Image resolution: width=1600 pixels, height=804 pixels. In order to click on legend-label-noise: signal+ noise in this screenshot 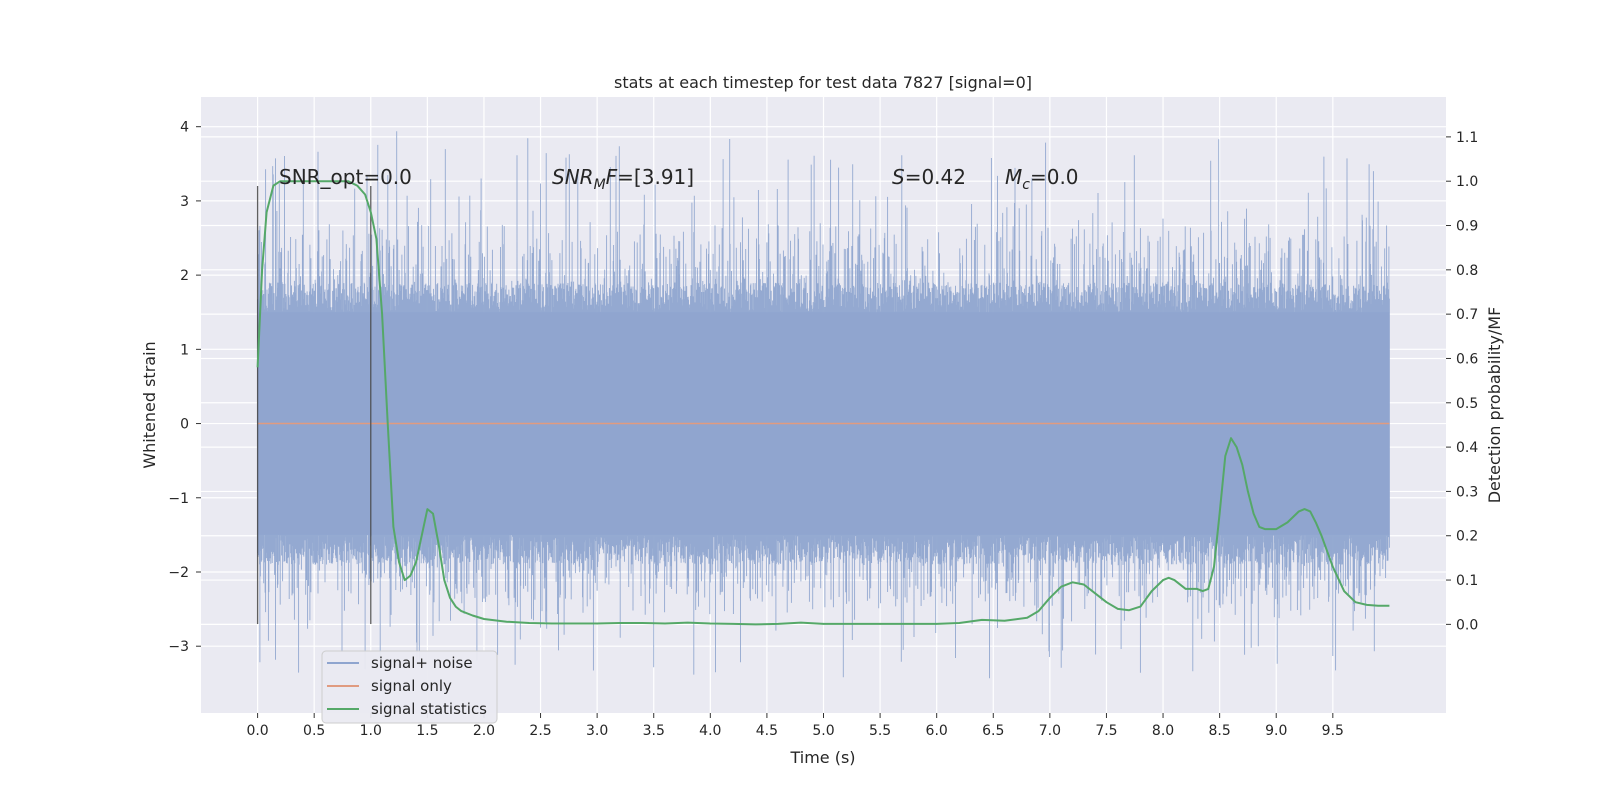, I will do `click(422, 663)`.